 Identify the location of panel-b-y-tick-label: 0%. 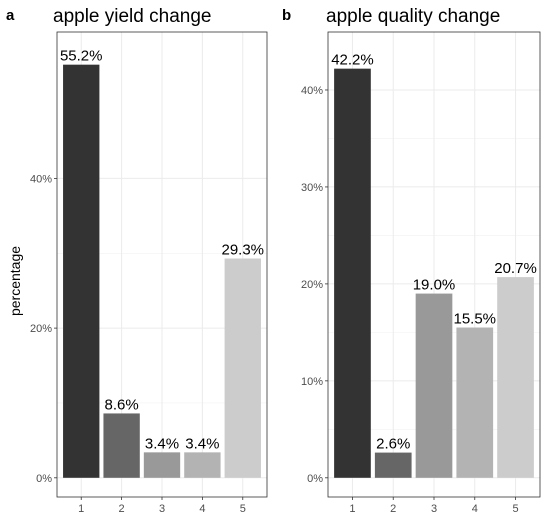
(315, 479).